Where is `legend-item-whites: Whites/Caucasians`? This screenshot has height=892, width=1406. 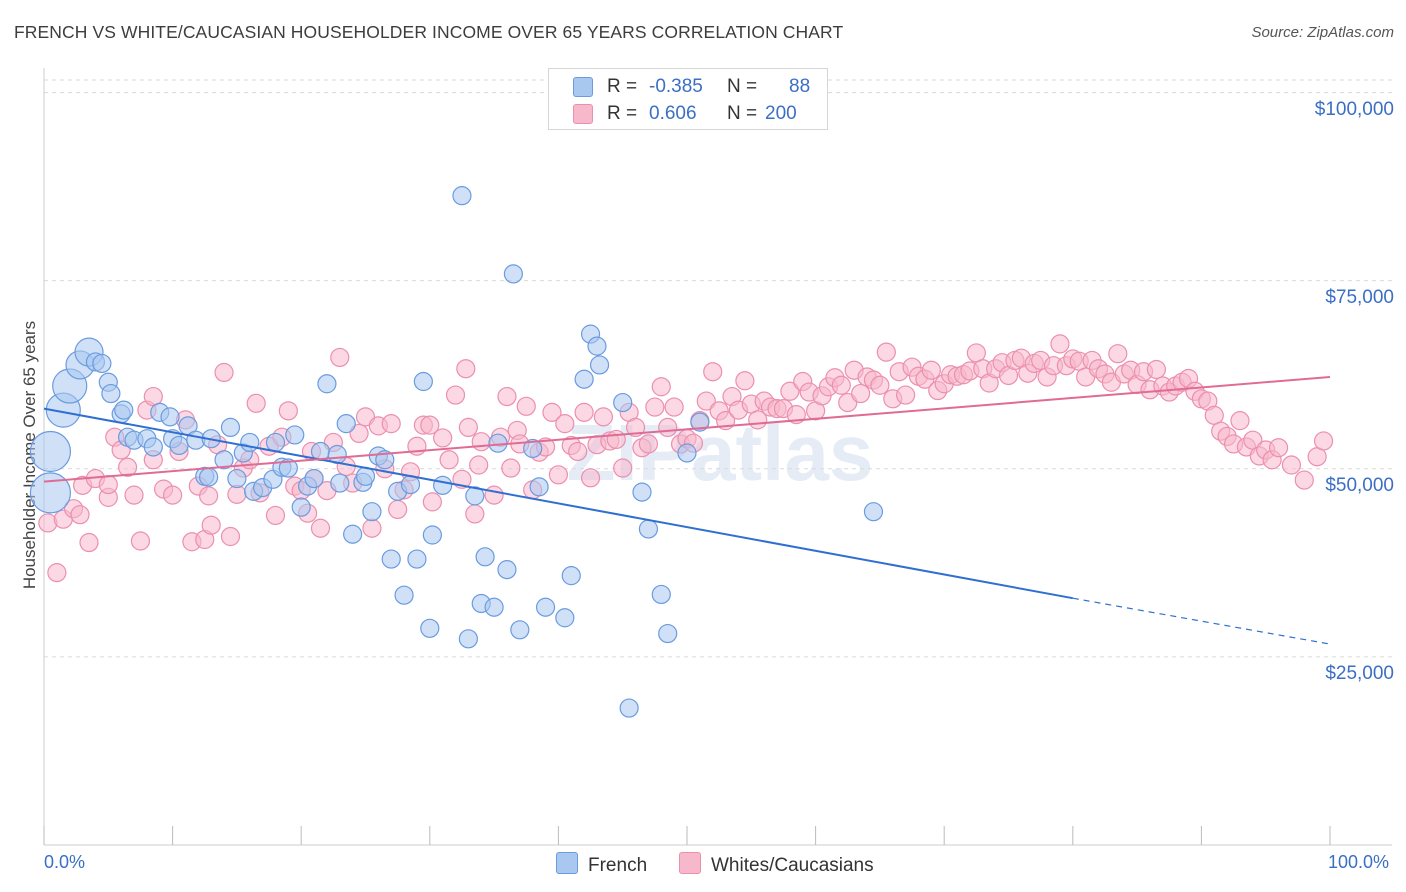
legend-item-whites: Whites/Caucasians is located at coordinates (776, 864).